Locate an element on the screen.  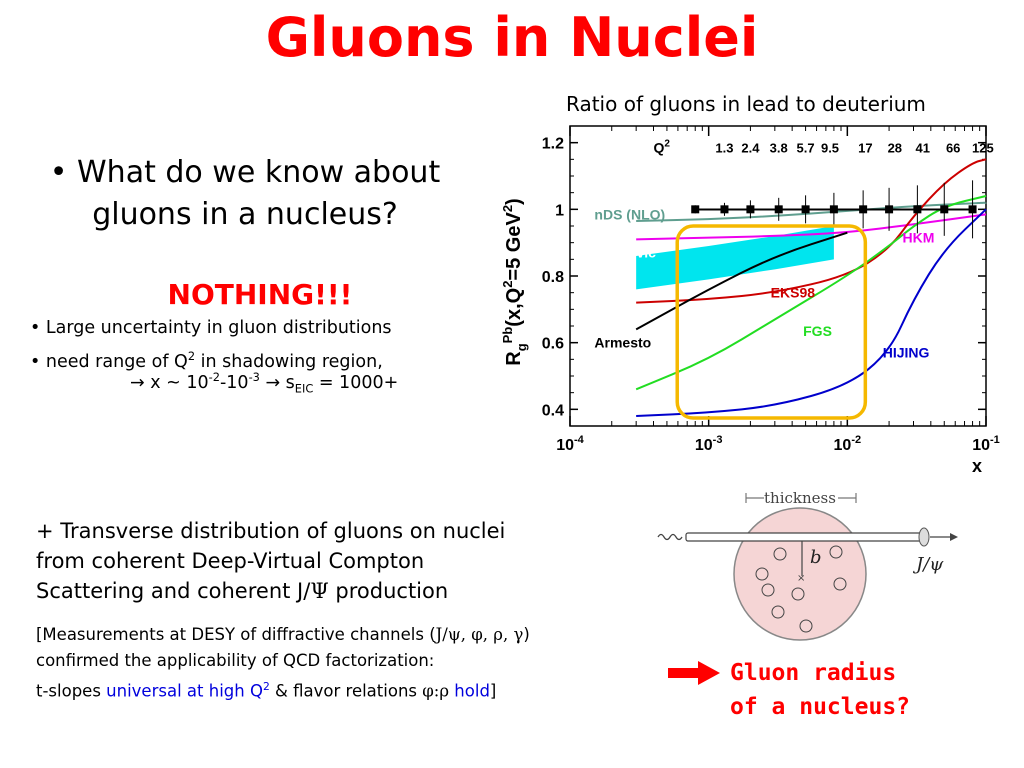
series-label-nds-nlo-: nDS (NLO) is located at coordinates (629, 214).